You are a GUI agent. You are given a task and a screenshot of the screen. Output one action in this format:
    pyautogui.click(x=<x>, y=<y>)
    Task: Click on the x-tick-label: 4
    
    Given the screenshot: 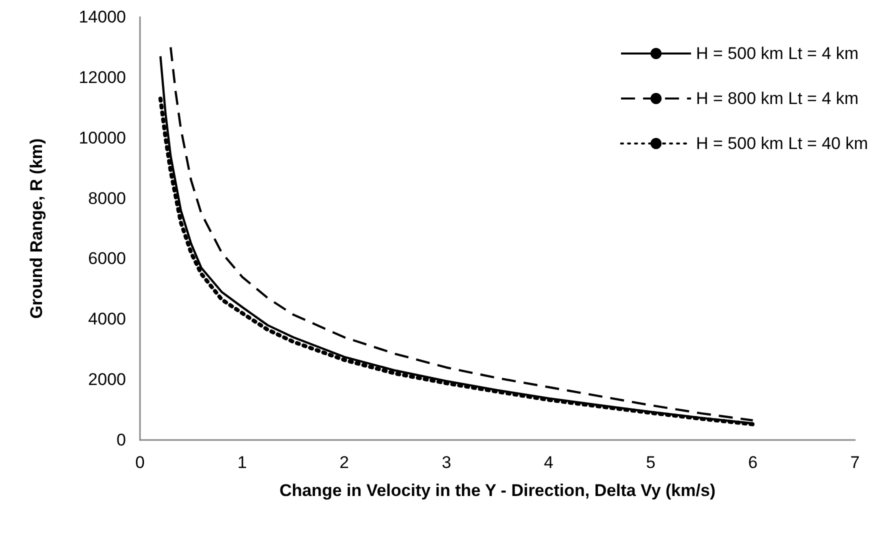 What is the action you would take?
    pyautogui.click(x=549, y=462)
    